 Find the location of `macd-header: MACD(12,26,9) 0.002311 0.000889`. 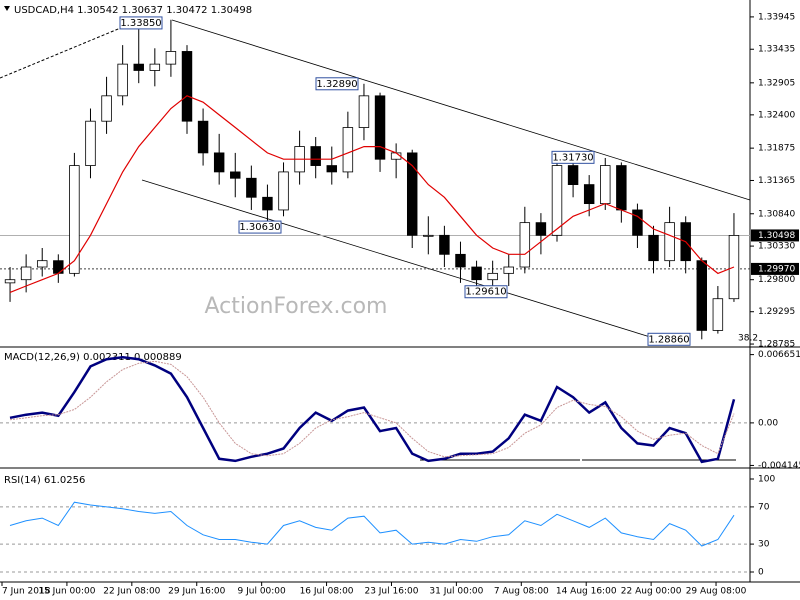

macd-header: MACD(12,26,9) 0.002311 0.000889 is located at coordinates (93, 357).